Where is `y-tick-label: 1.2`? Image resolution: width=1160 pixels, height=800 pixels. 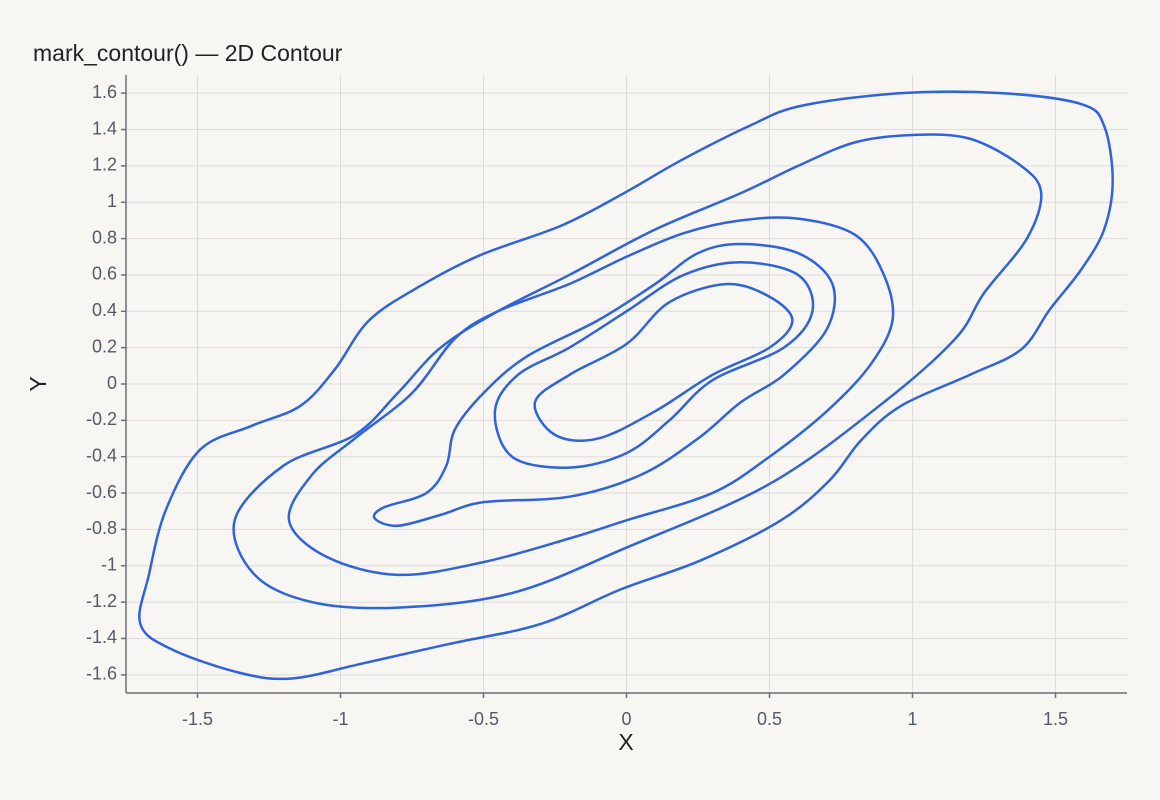 y-tick-label: 1.2 is located at coordinates (104, 165).